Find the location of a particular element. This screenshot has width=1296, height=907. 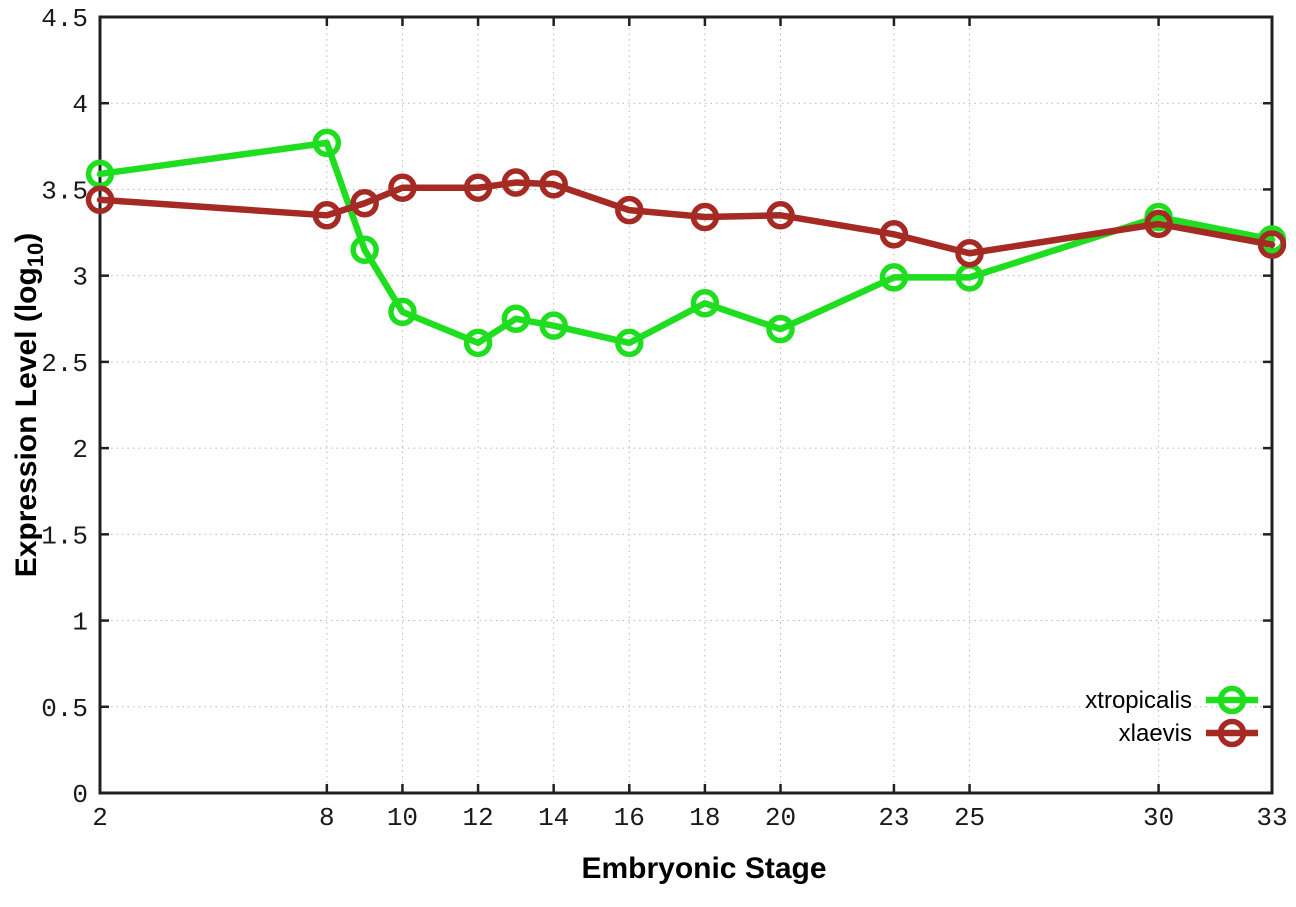

y-tick-labels: 0 0.5 1 1.5 2 2.5 3 3.5 4 4.5 is located at coordinates (64, 407).